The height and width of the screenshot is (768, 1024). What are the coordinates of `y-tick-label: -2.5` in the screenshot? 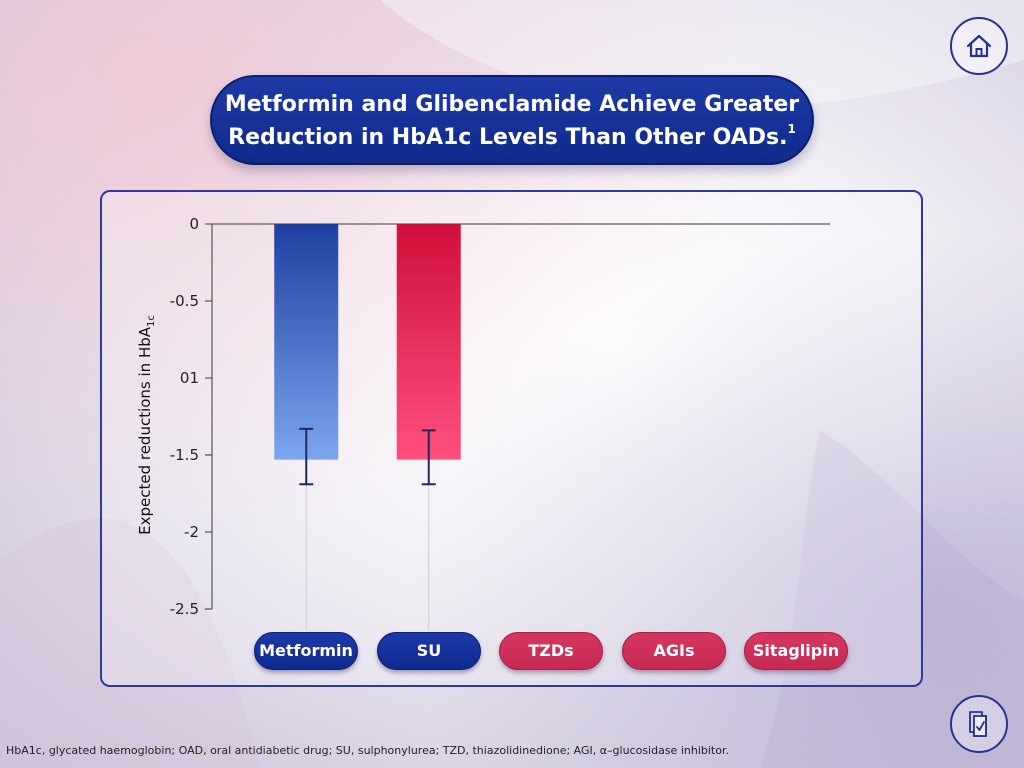 It's located at (184, 609).